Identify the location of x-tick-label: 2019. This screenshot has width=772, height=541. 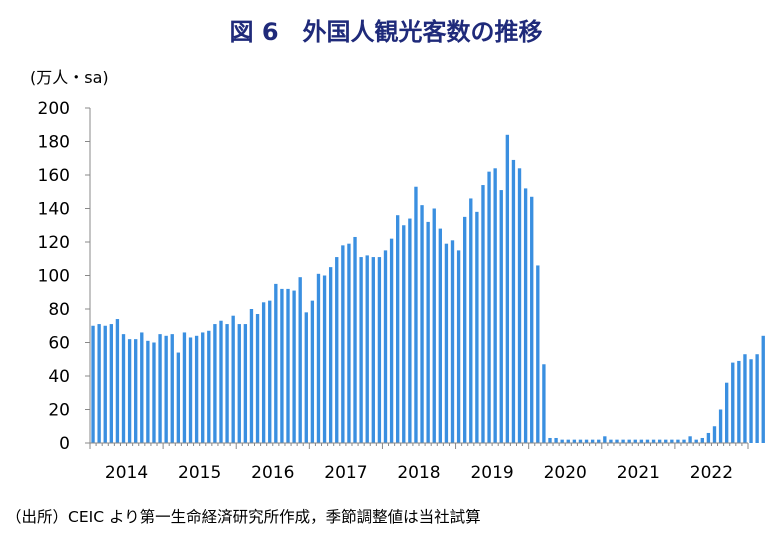
(491, 473).